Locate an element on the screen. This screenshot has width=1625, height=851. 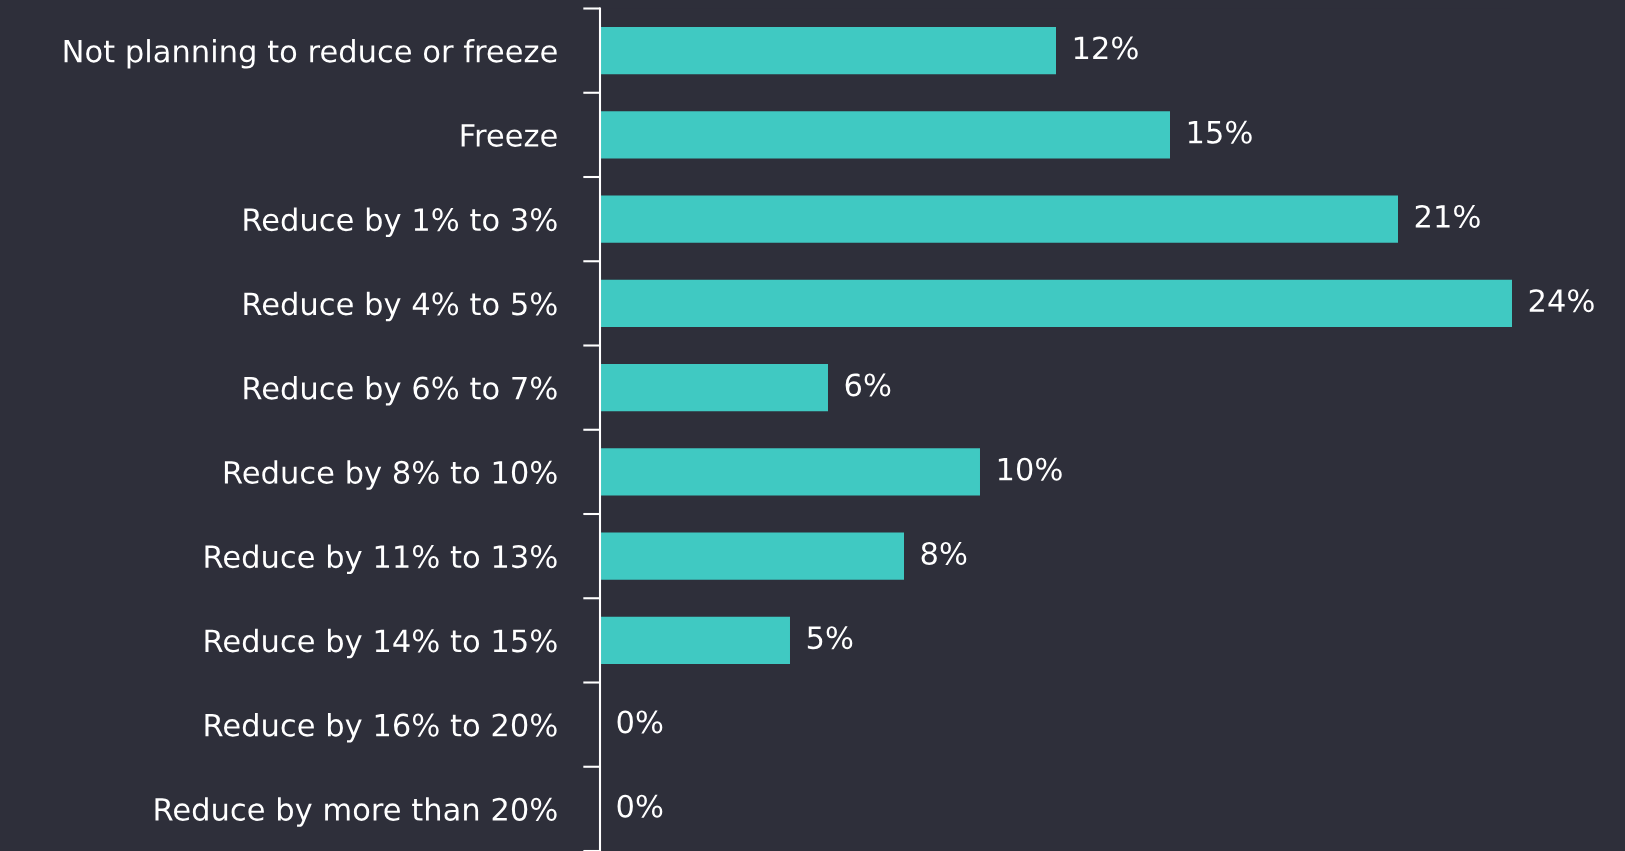
data-label: 15% is located at coordinates (1220, 132).